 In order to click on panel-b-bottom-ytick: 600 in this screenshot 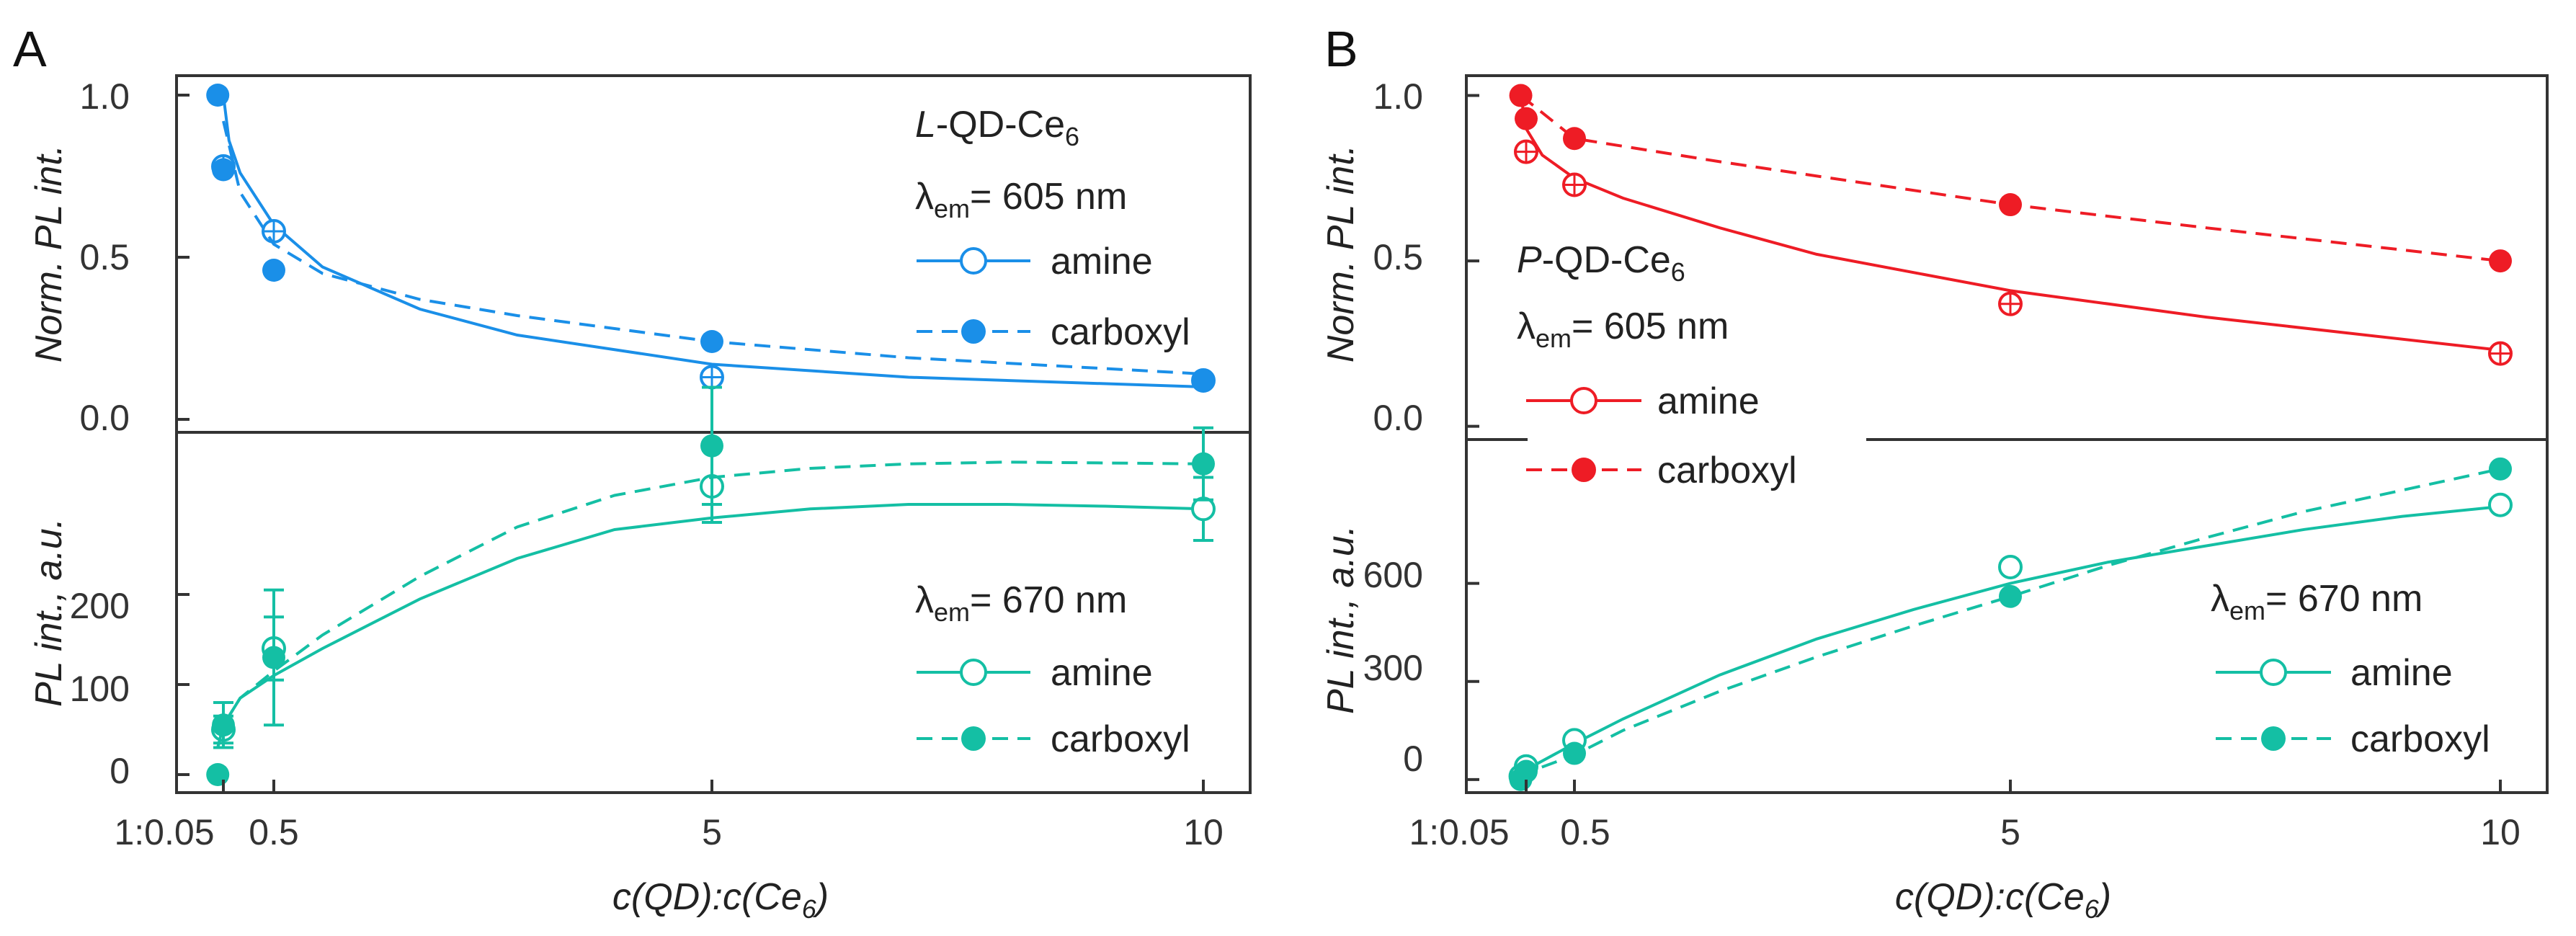, I will do `click(1393, 575)`.